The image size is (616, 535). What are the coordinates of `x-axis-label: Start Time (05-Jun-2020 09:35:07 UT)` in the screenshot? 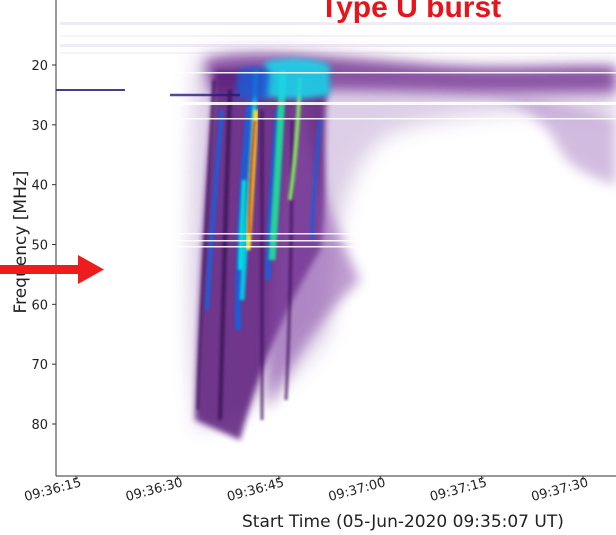 It's located at (403, 522).